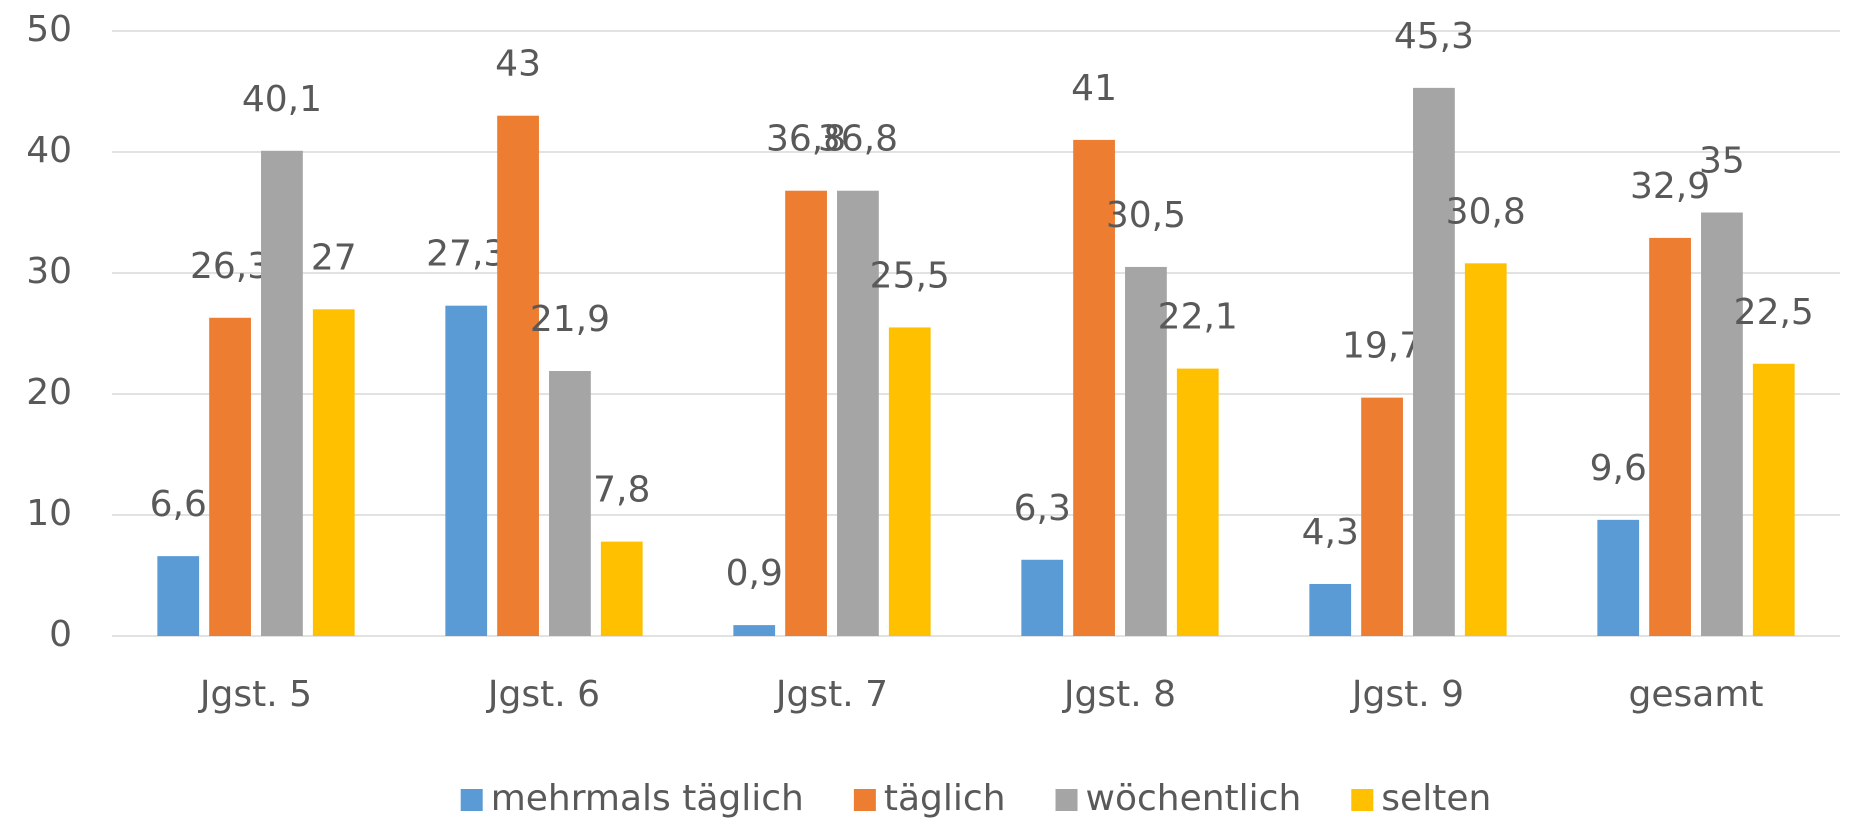 This screenshot has height=824, width=1850. Describe the element at coordinates (1198, 317) in the screenshot. I see `data-label: 22,1` at that location.